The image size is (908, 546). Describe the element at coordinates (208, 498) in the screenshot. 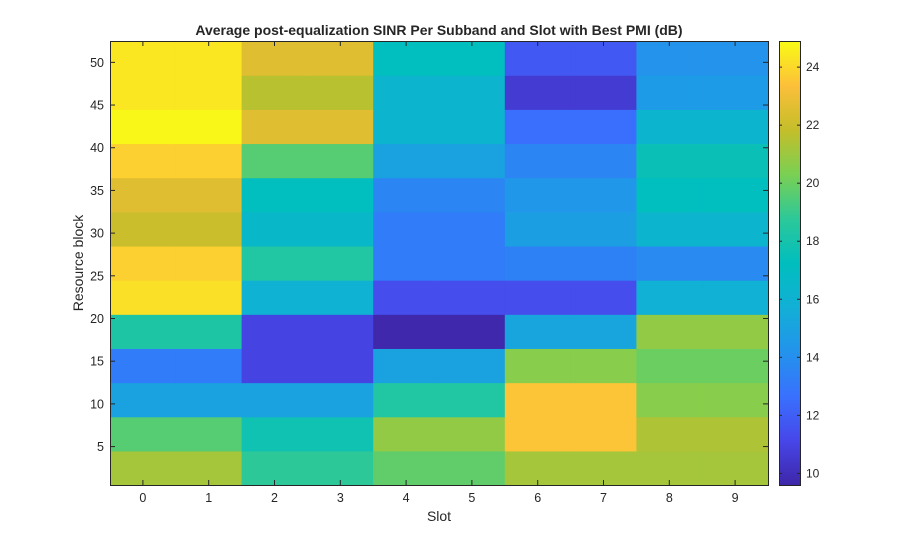

I see `x-tick-label: 1` at that location.